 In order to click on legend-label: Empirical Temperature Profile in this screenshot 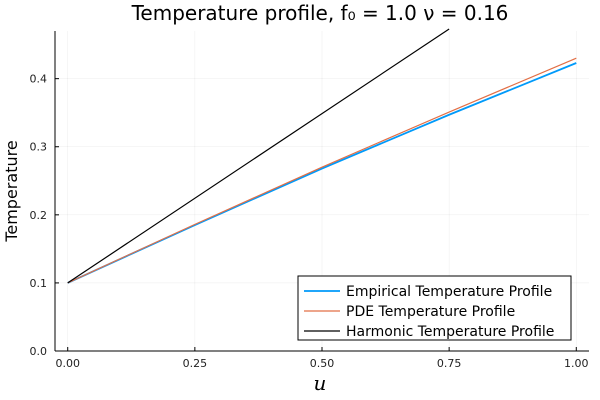, I will do `click(449, 292)`.